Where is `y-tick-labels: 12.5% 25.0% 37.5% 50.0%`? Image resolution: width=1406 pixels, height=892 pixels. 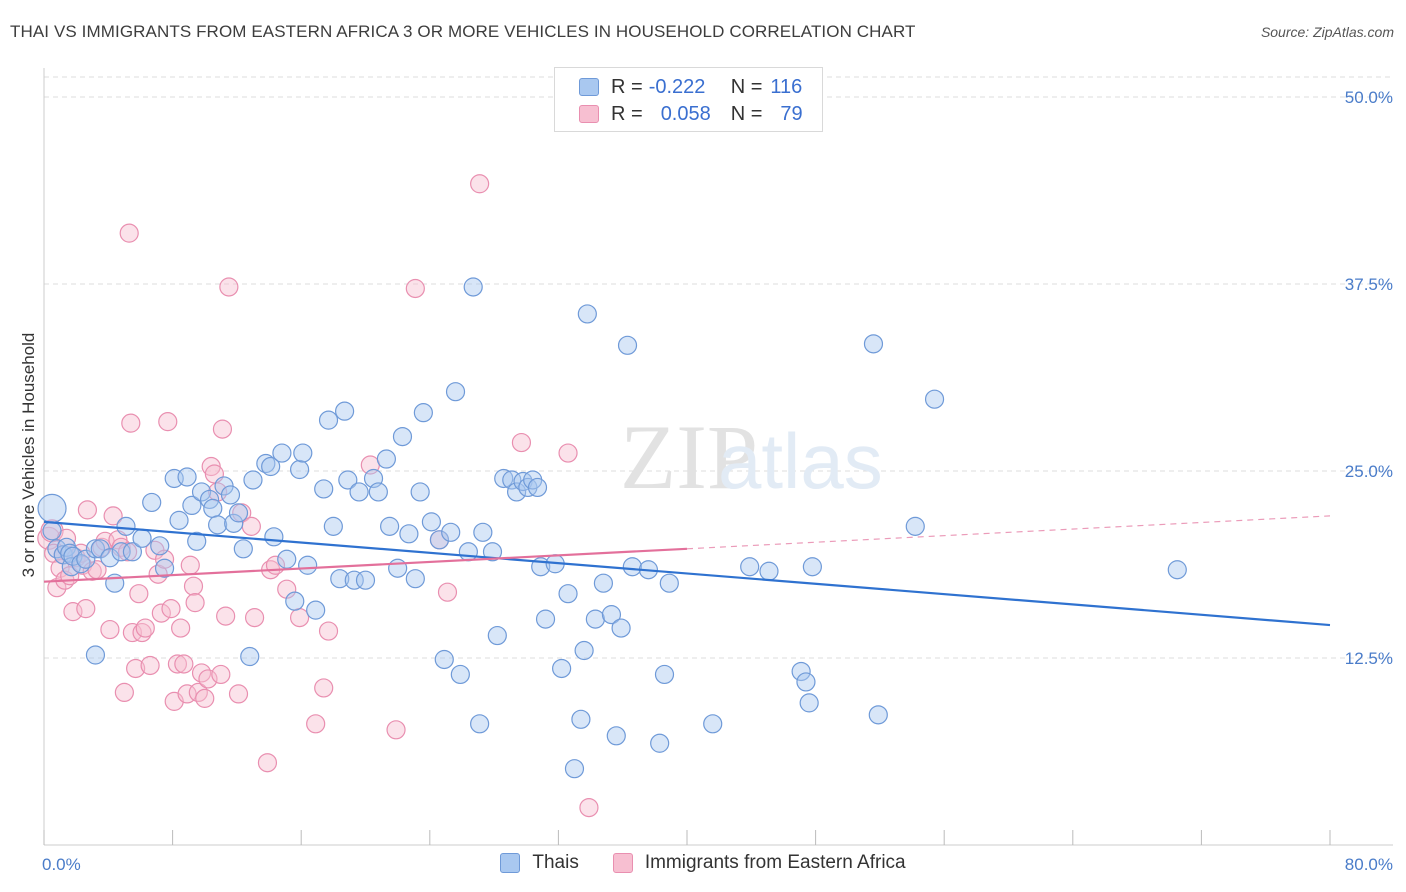
y-tick-labels: 12.5% 25.0% 37.5% 50.0% is located at coordinates (1369, 378).